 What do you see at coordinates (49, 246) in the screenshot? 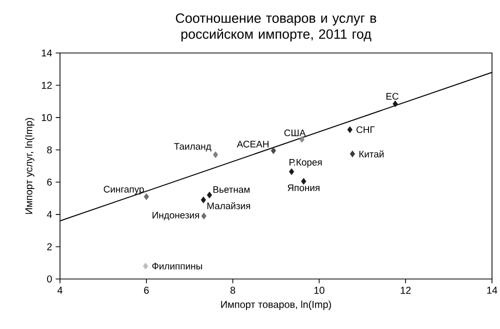
I see `y-tick-label: 2` at bounding box center [49, 246].